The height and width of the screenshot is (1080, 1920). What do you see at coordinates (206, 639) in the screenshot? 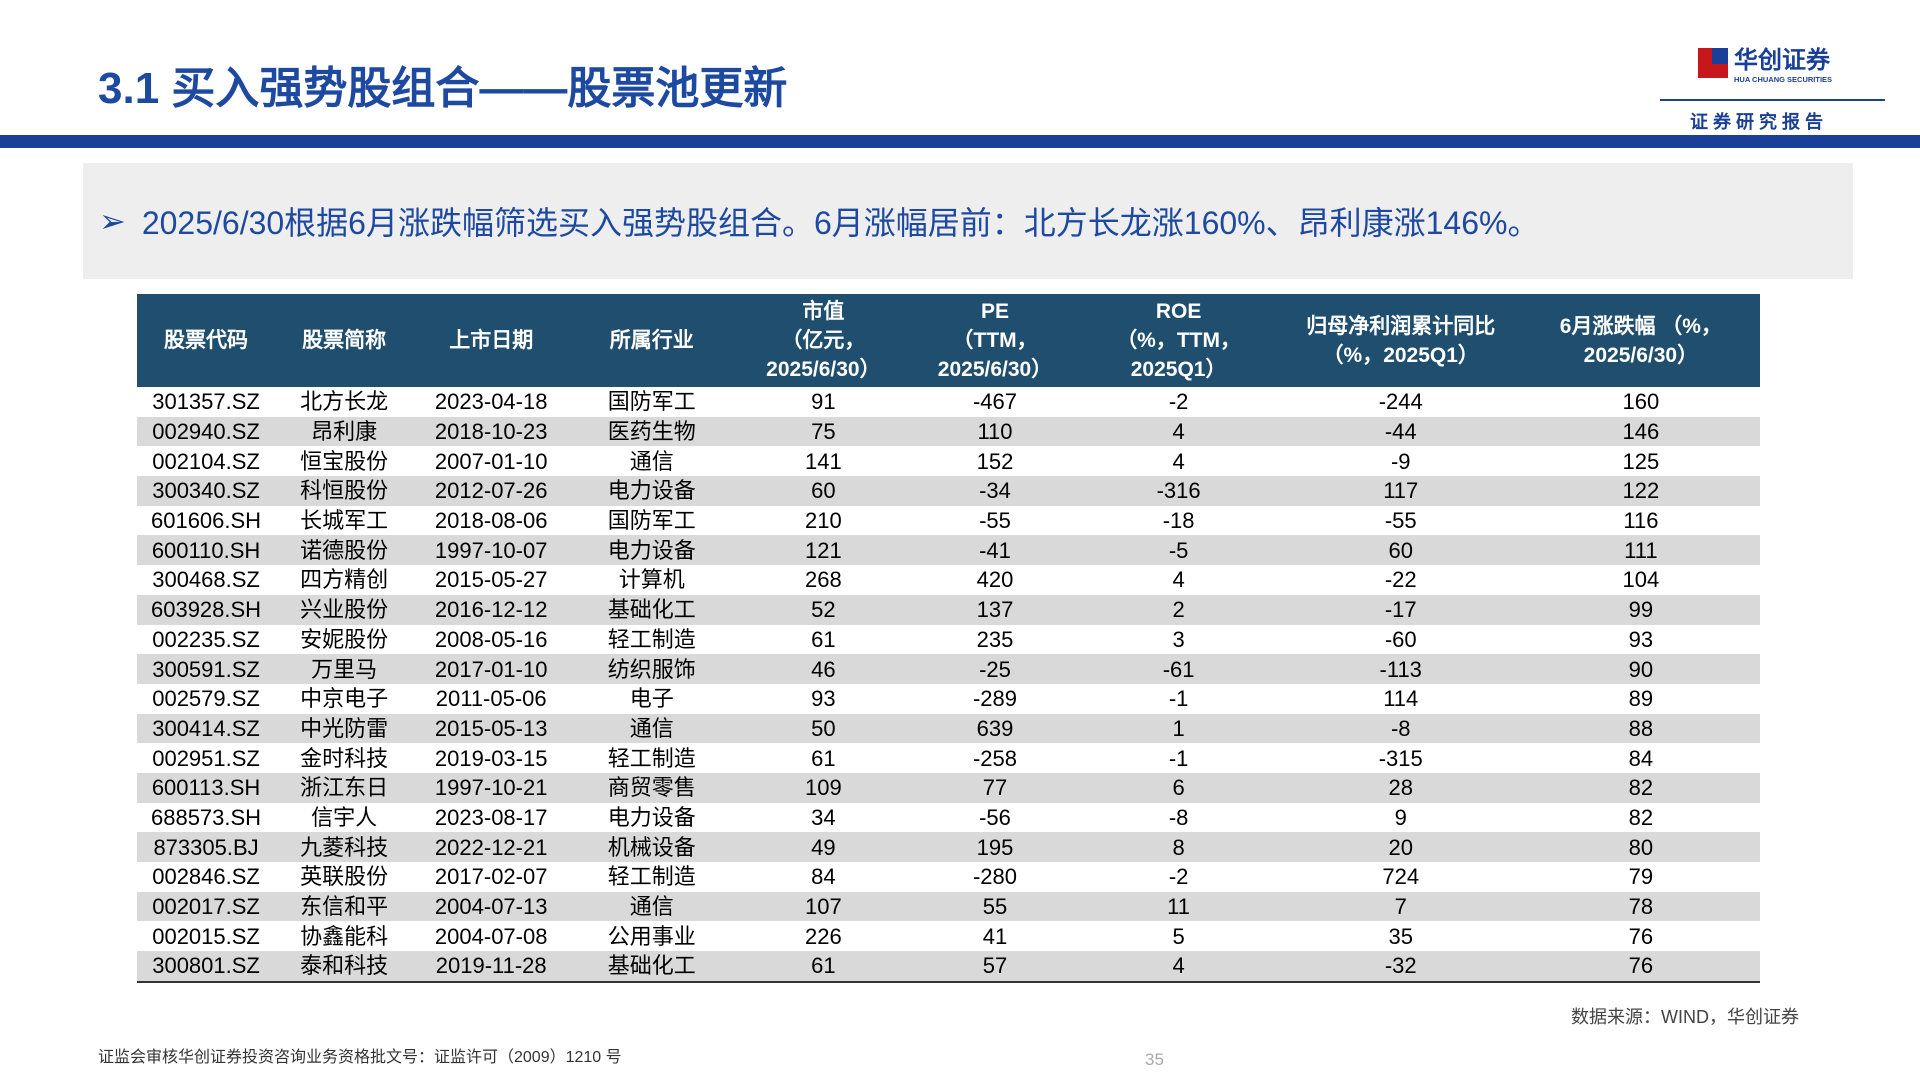
I see `table-cell: 002235.SZ` at bounding box center [206, 639].